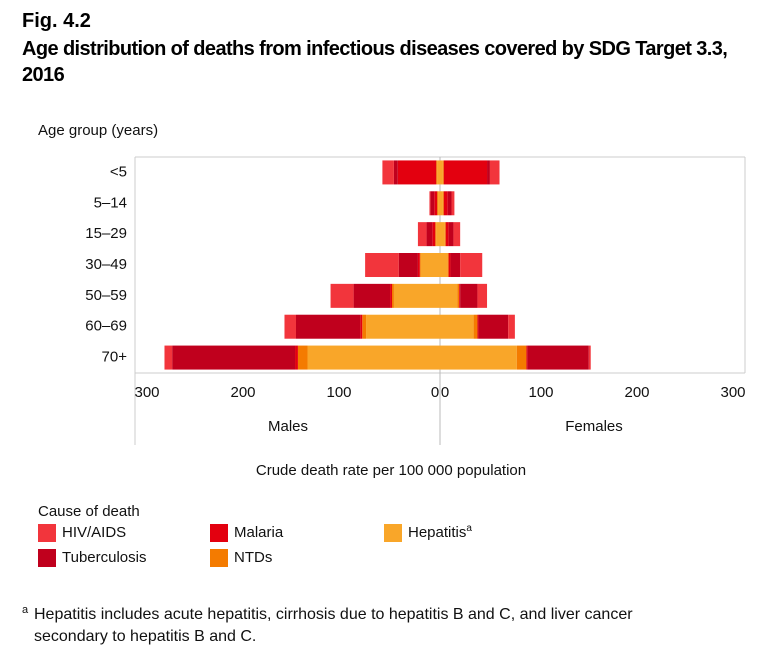  What do you see at coordinates (594, 426) in the screenshot?
I see `right-label: Females` at bounding box center [594, 426].